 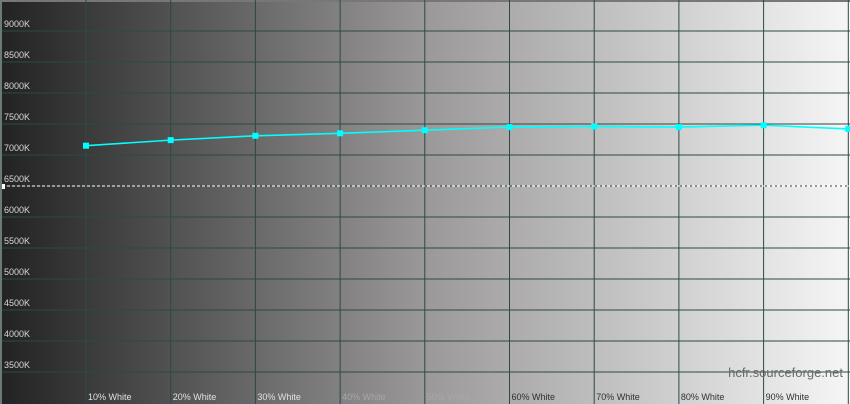 What do you see at coordinates (17, 272) in the screenshot?
I see `y-tick-label: 5000K` at bounding box center [17, 272].